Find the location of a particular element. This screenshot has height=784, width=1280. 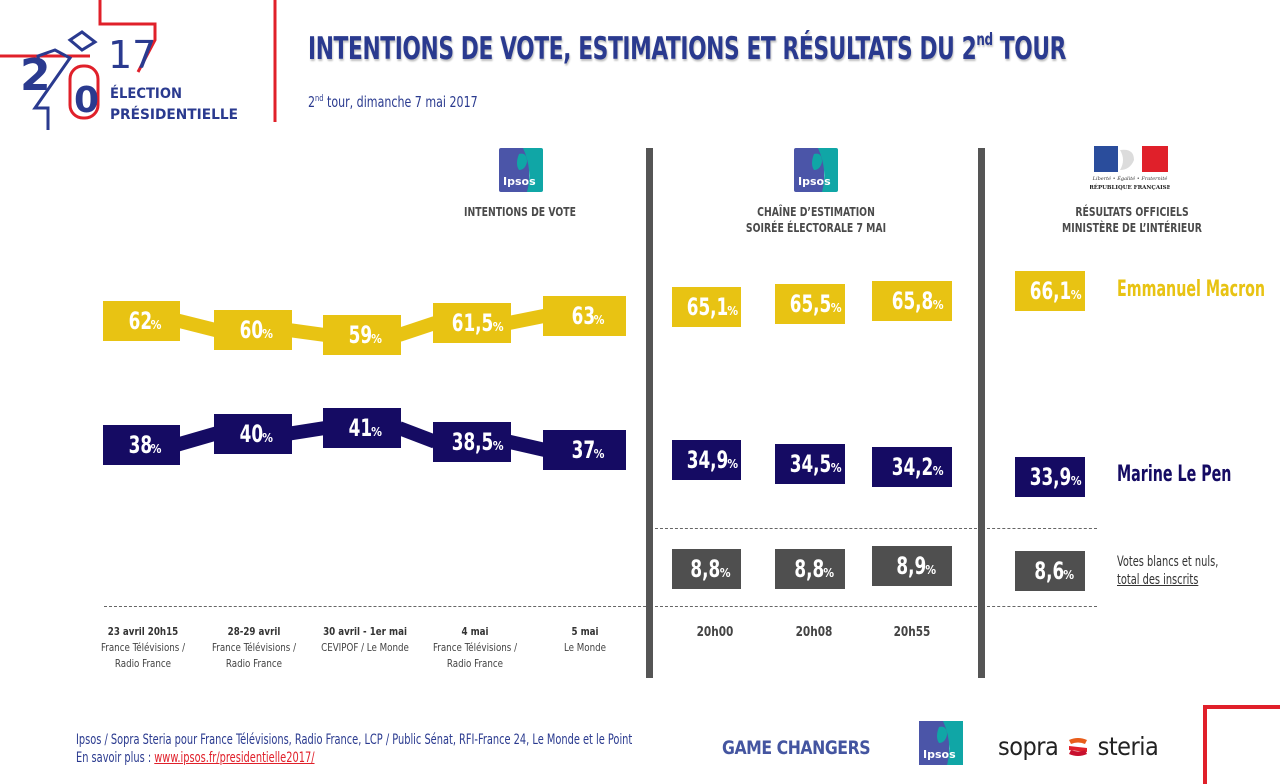

logo-two: 2 is located at coordinates (35, 75).